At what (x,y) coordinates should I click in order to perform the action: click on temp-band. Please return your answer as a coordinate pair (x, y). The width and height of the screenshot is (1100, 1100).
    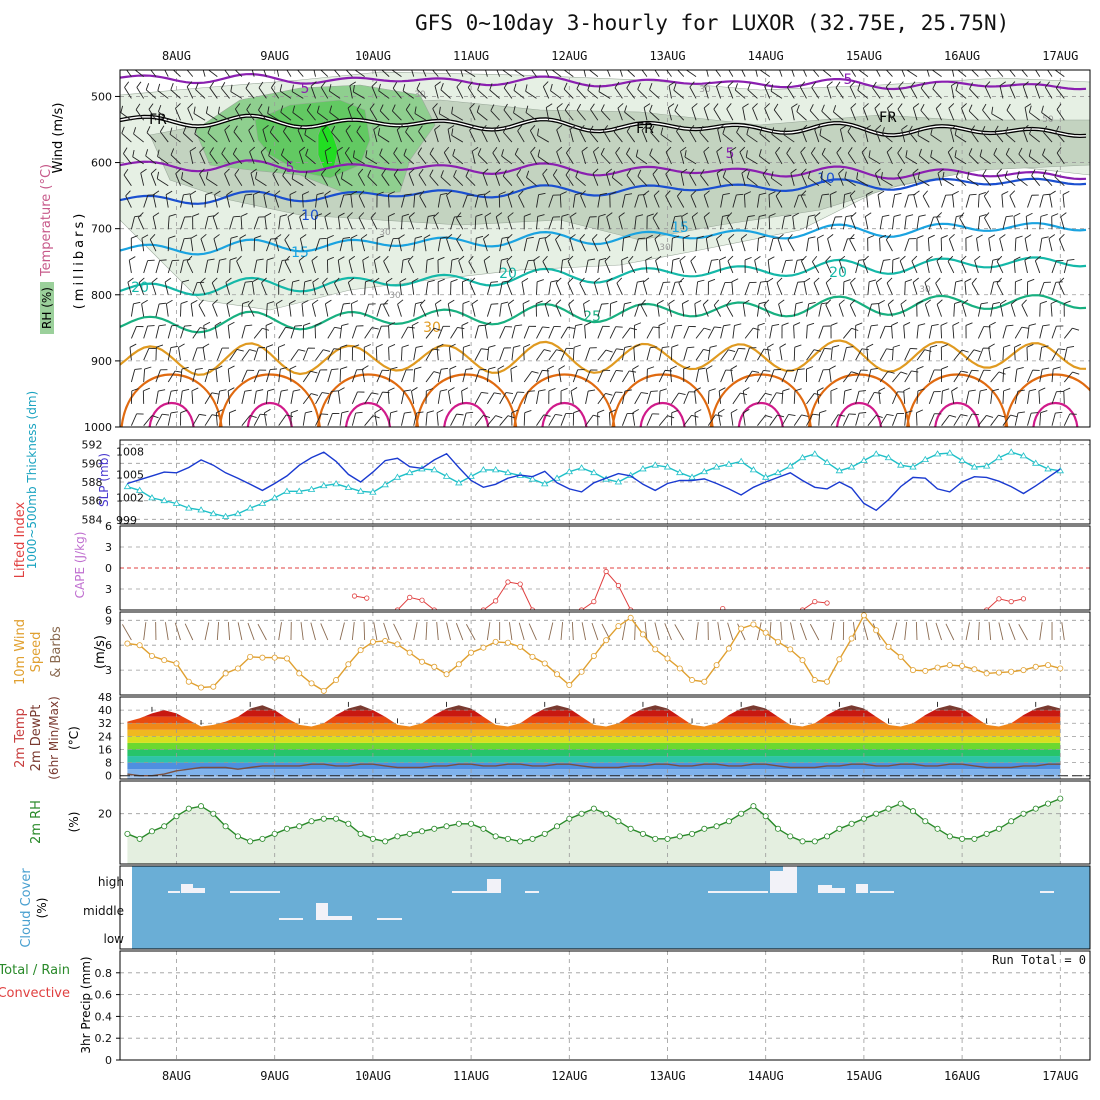
    Looking at the image, I should click on (594, 713).